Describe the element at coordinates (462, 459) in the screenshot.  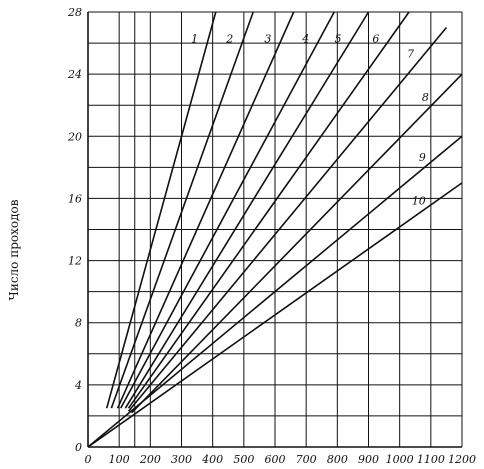
I see `x-tick-label: 1200` at that location.